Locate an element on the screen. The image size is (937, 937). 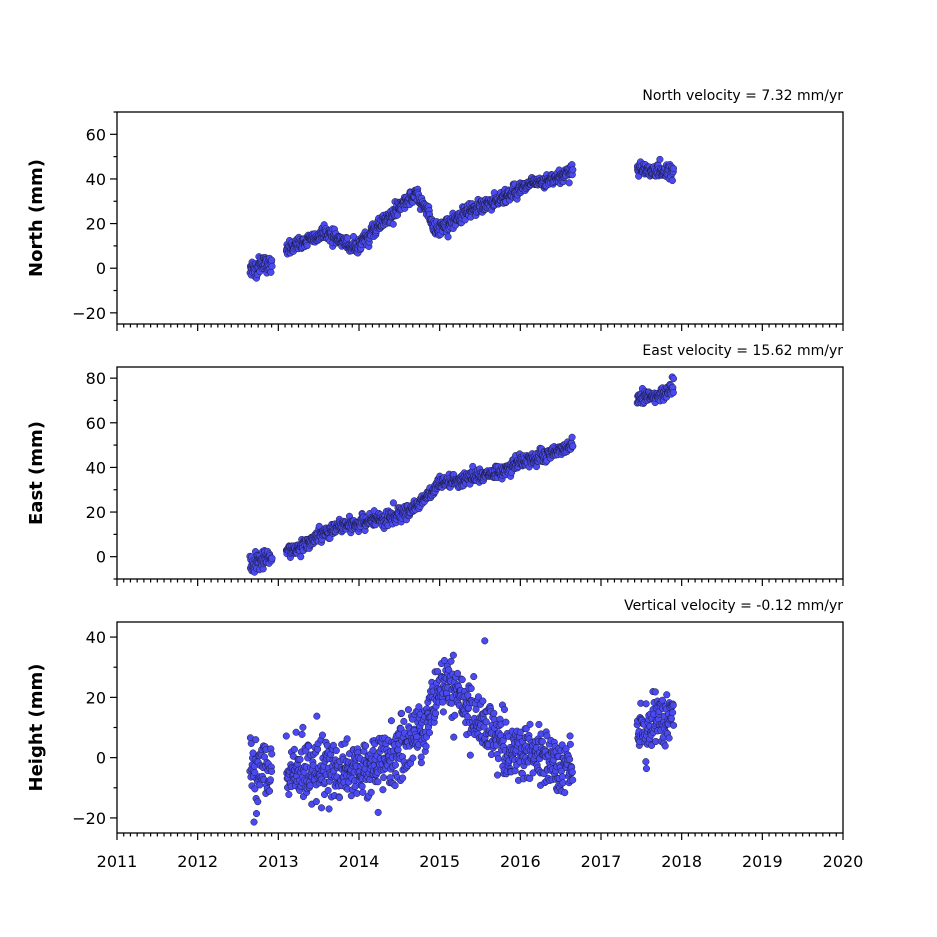
x-tick-label: 2018 is located at coordinates (681, 861).